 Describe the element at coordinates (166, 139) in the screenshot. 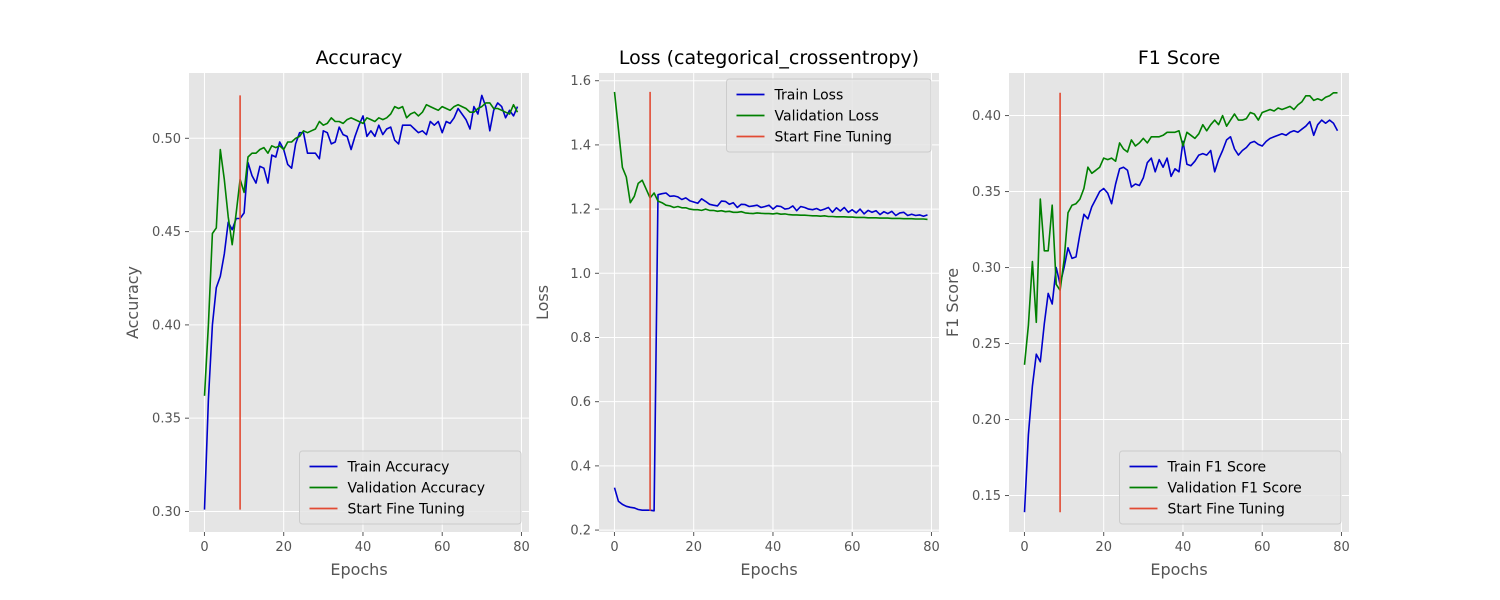

I see `chart-1-y-tick-label: 0.50` at that location.